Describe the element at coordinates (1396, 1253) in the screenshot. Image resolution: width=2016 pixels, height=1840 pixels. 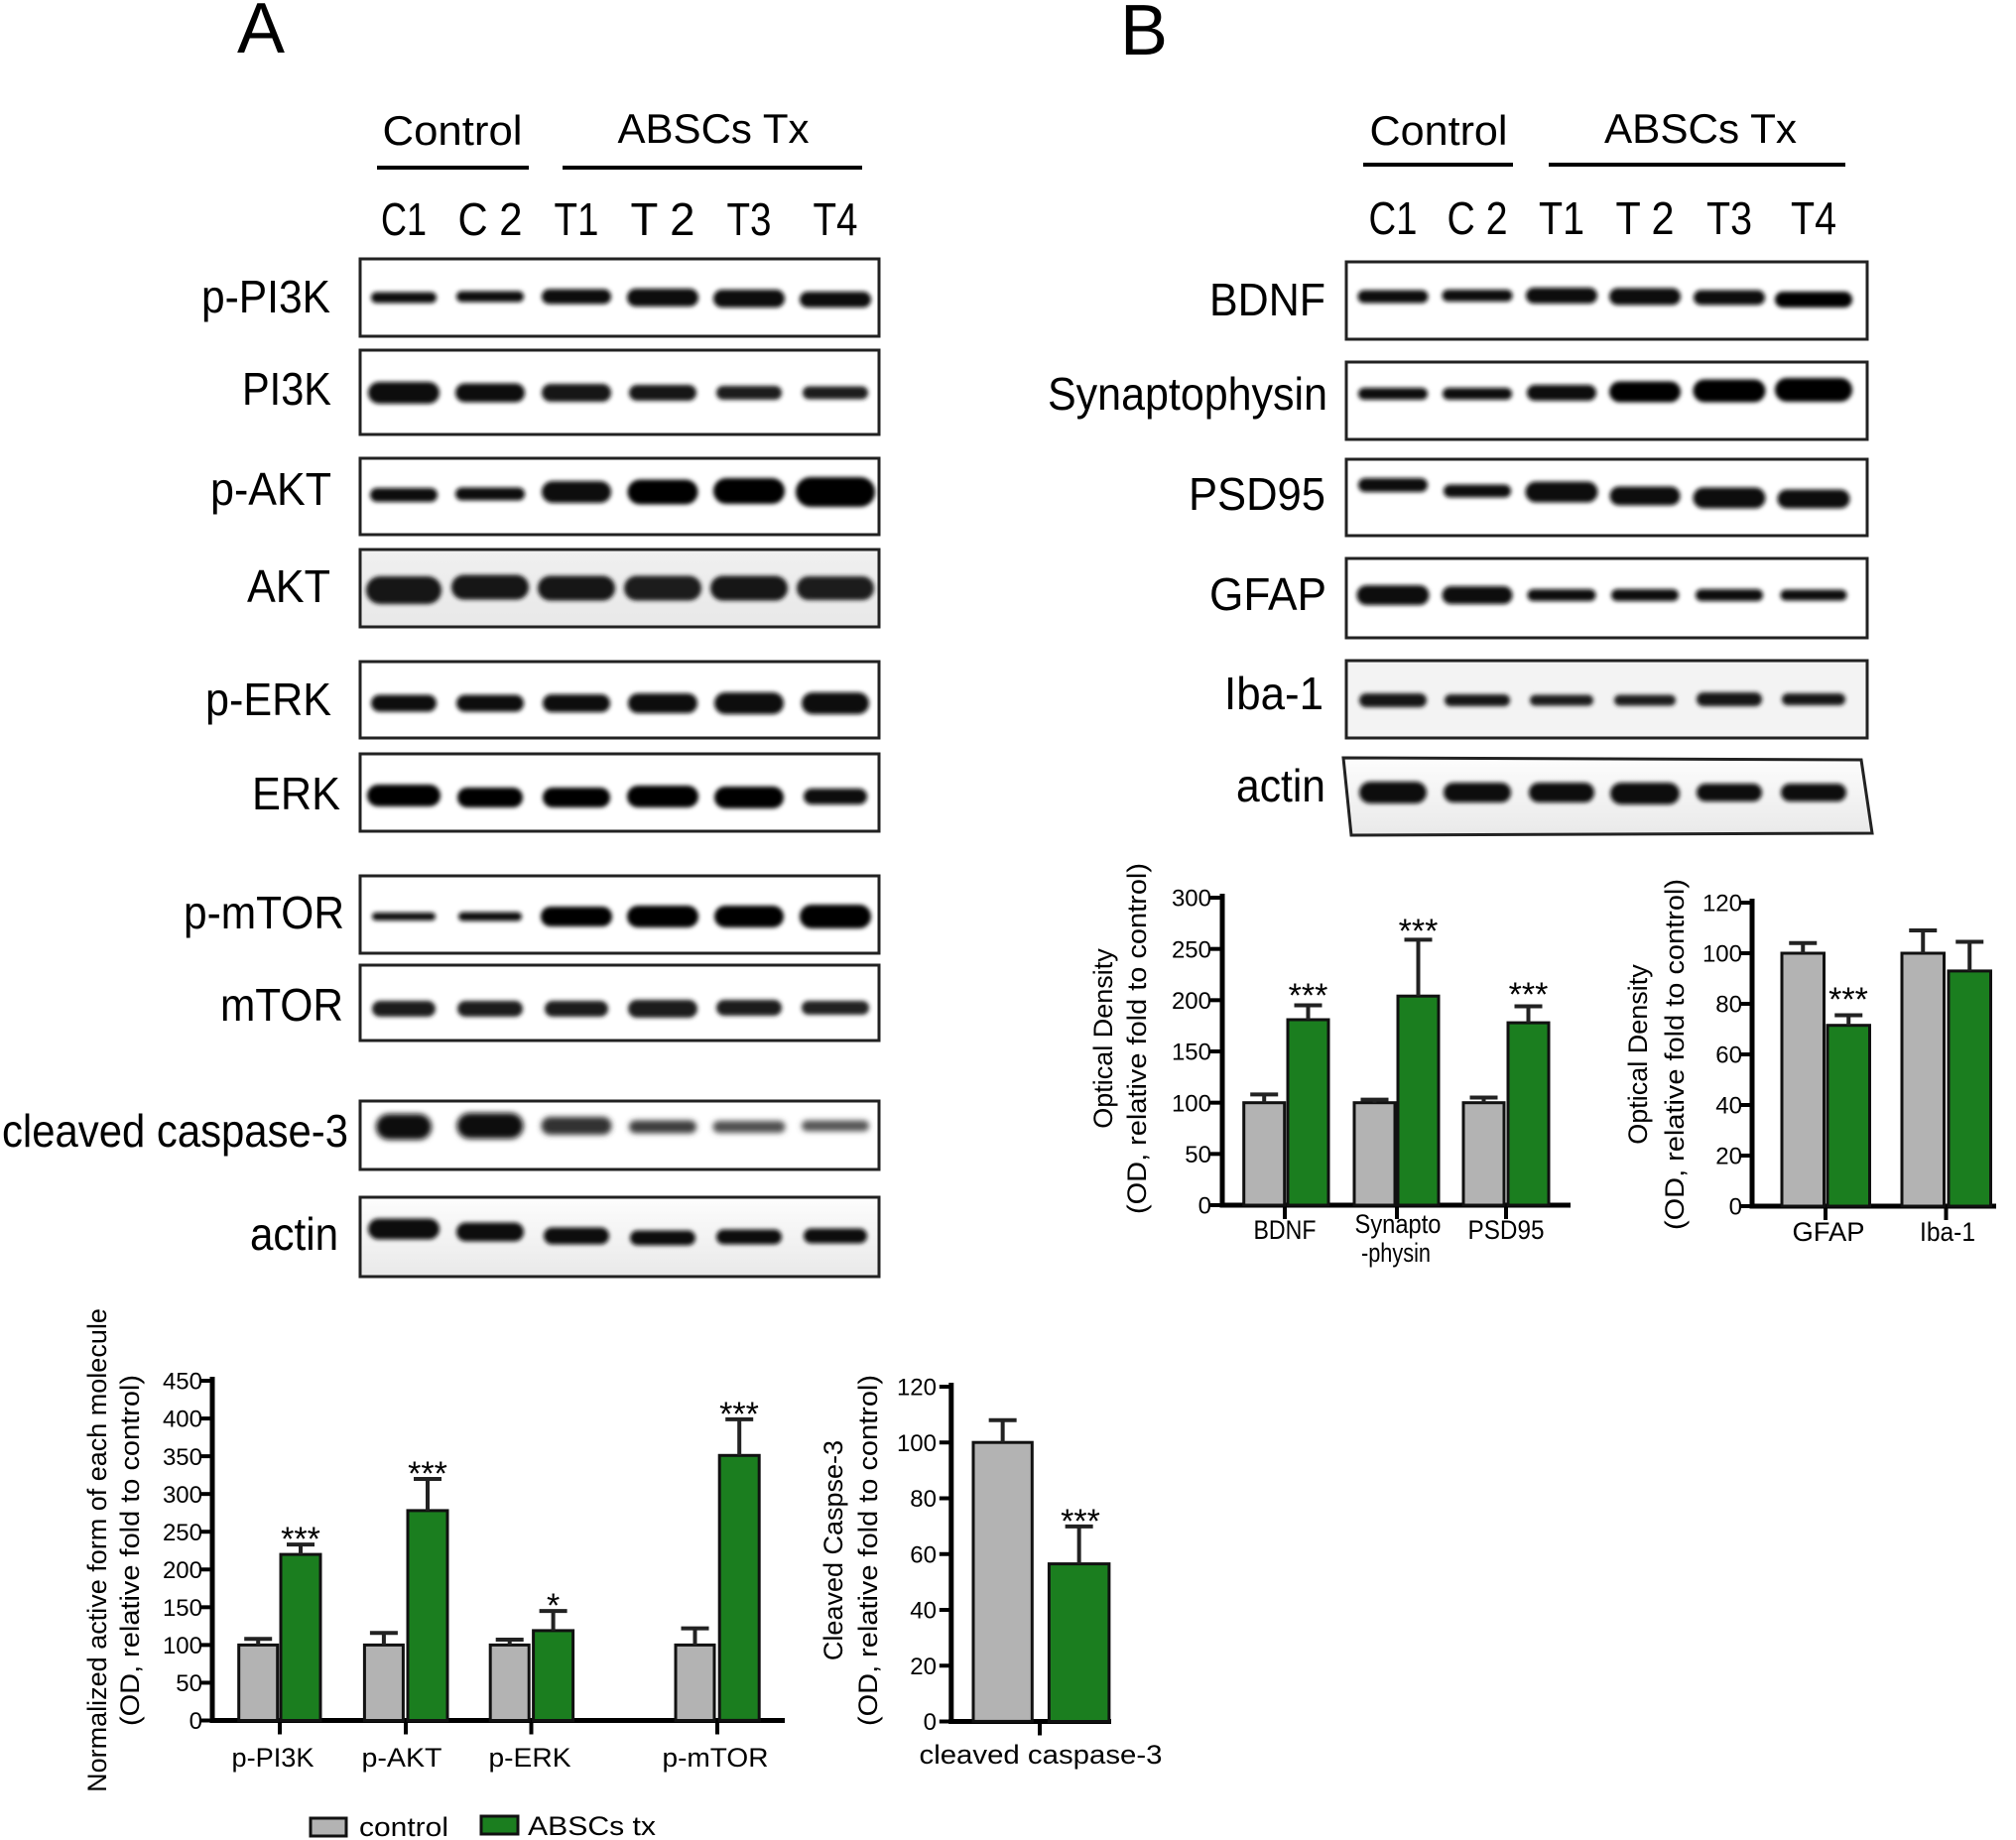
I see `svg-text: -physin` at that location.